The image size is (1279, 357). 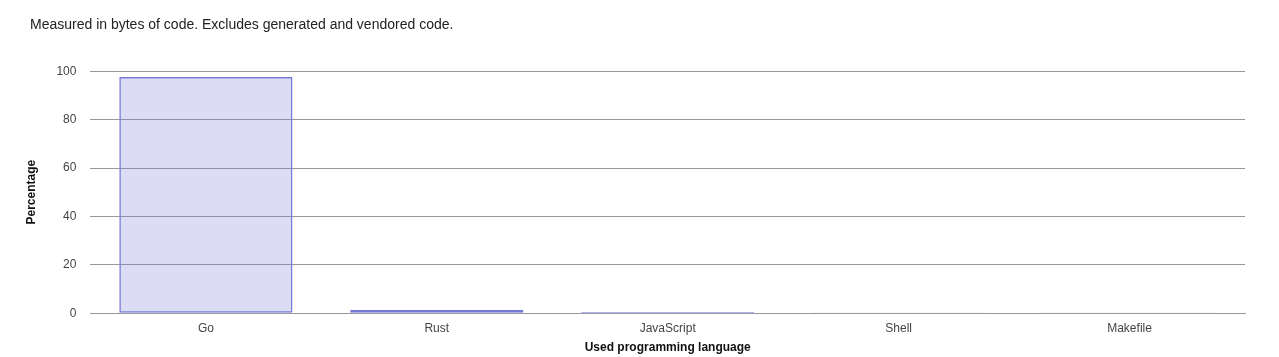 I want to click on y-tick-label: 0, so click(x=73, y=312).